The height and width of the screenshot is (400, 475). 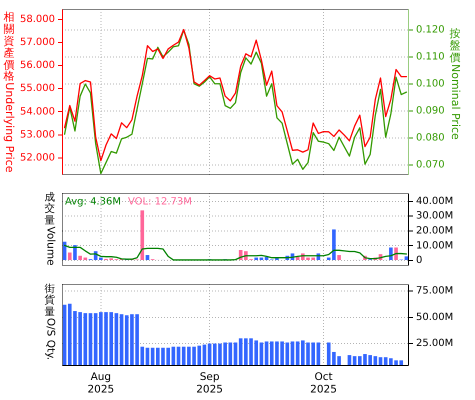 What do you see at coordinates (419, 260) in the screenshot?
I see `y-tick-label: 0` at bounding box center [419, 260].